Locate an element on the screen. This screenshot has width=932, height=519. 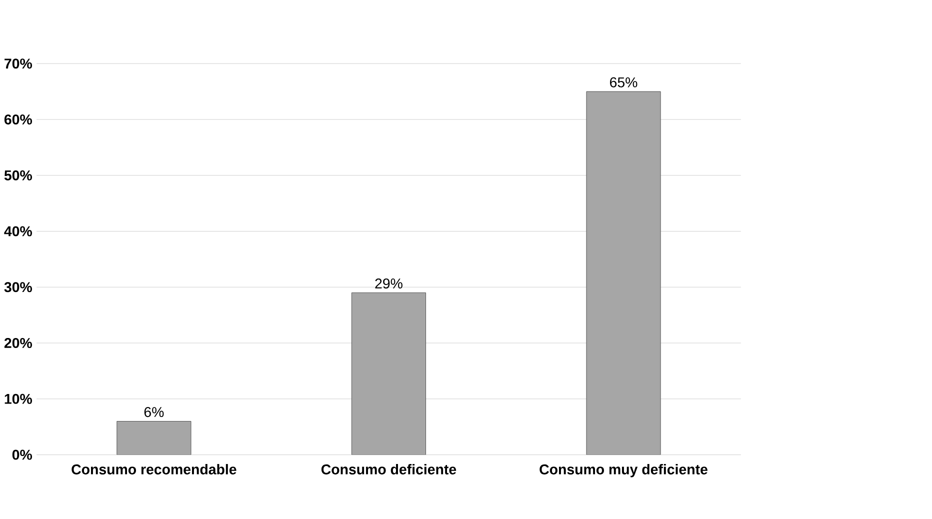
y-tick-label: 20% is located at coordinates (18, 343).